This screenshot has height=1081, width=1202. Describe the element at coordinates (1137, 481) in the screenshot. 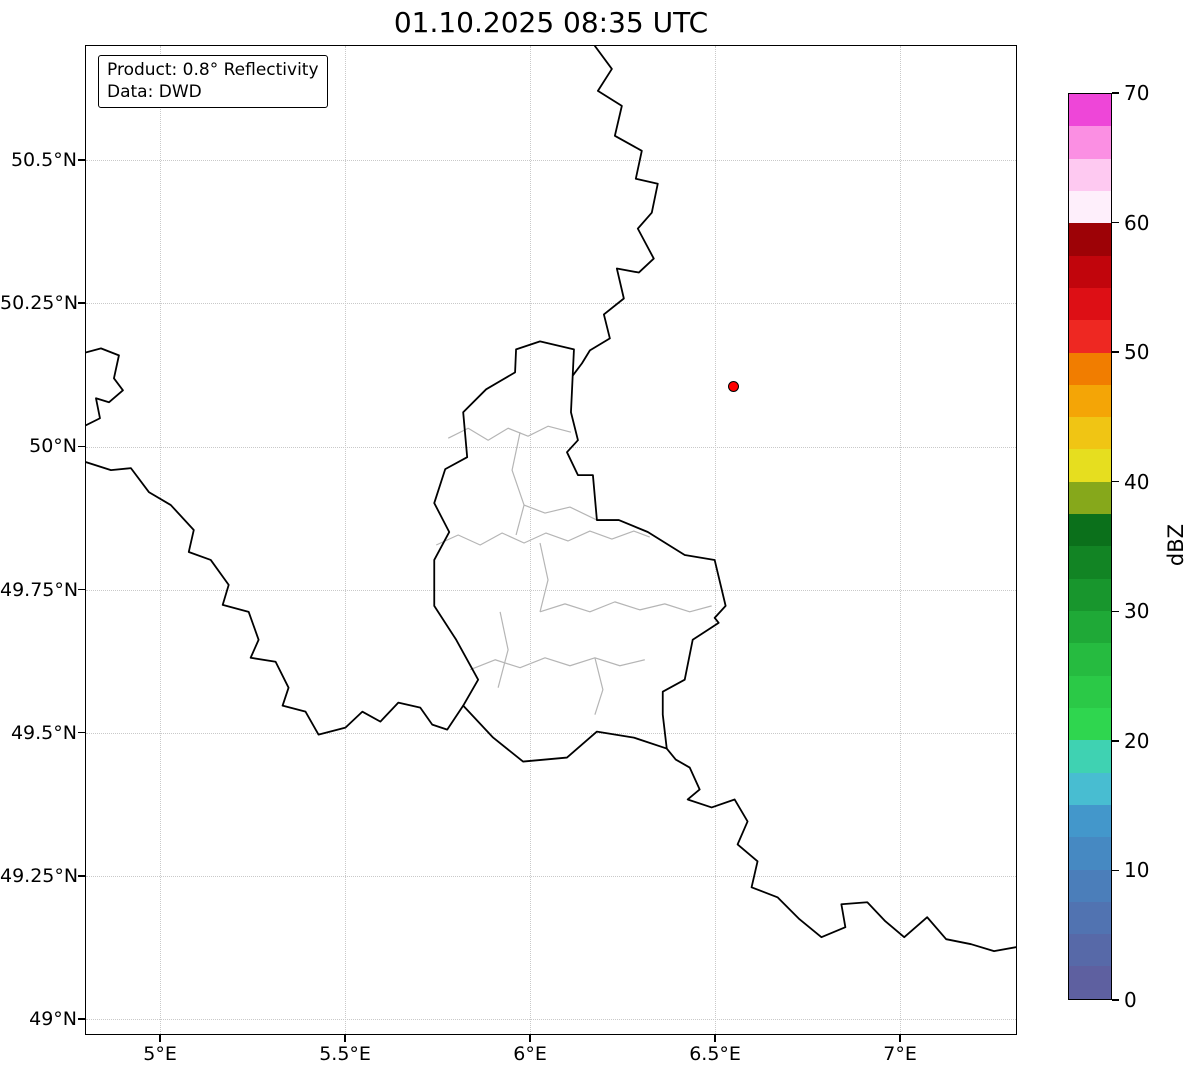

I see `colorbar-tick-label: 40` at that location.